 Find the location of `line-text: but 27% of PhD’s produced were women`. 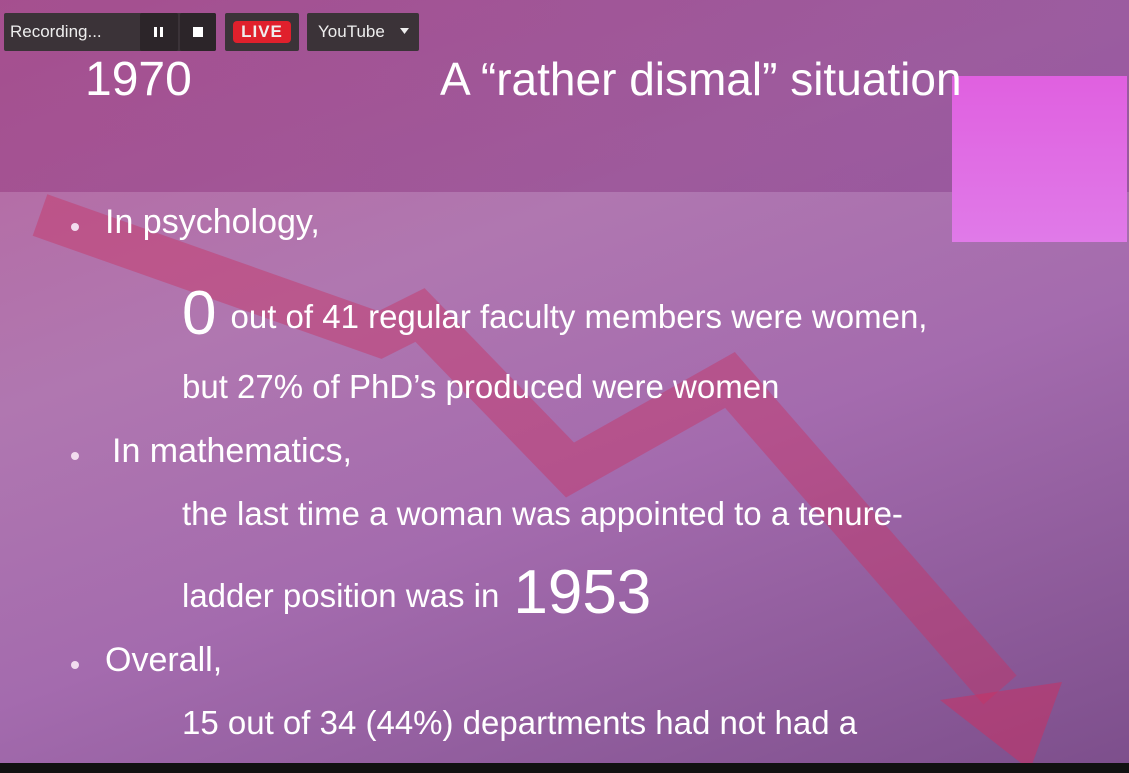

line-text: but 27% of PhD’s produced were women is located at coordinates (481, 386).